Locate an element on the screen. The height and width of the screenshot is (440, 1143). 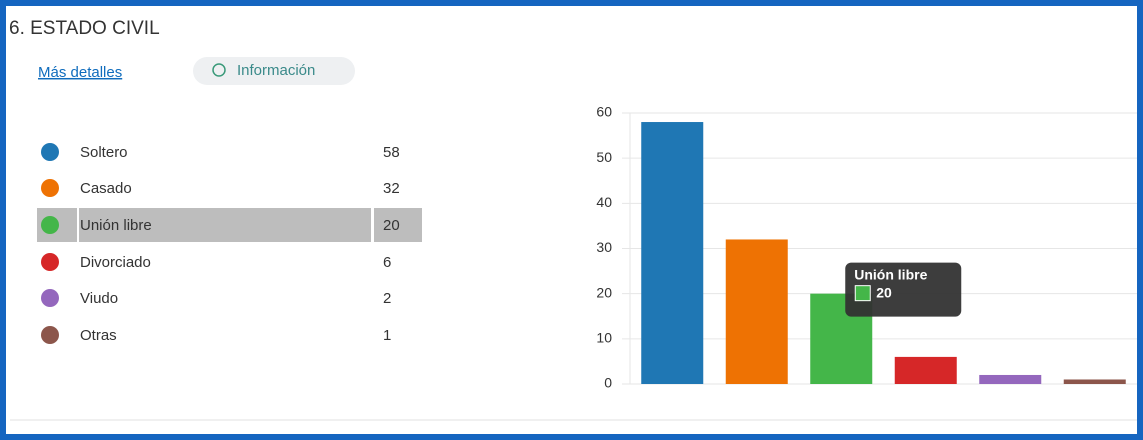
legend-count: 6 is located at coordinates (387, 262).